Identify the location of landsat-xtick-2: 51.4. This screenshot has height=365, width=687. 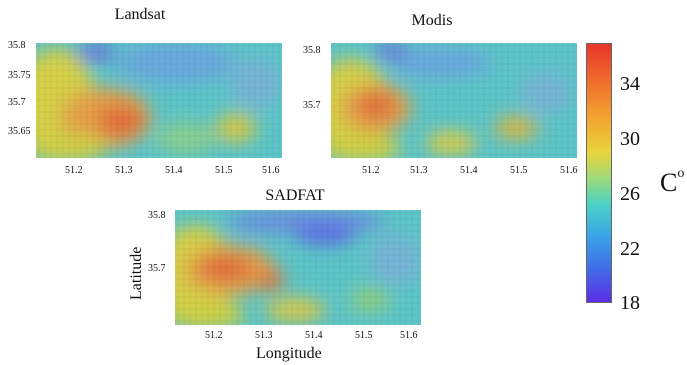
(174, 170).